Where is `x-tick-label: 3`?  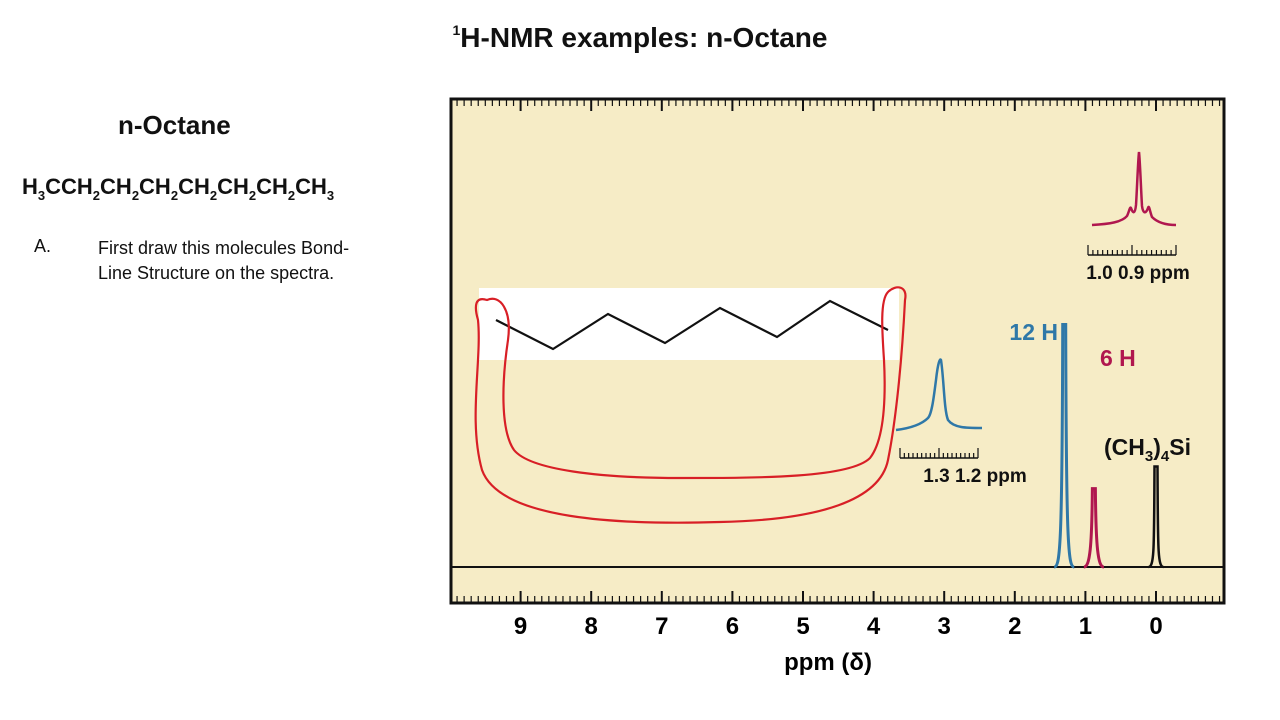
x-tick-label: 3 is located at coordinates (944, 626).